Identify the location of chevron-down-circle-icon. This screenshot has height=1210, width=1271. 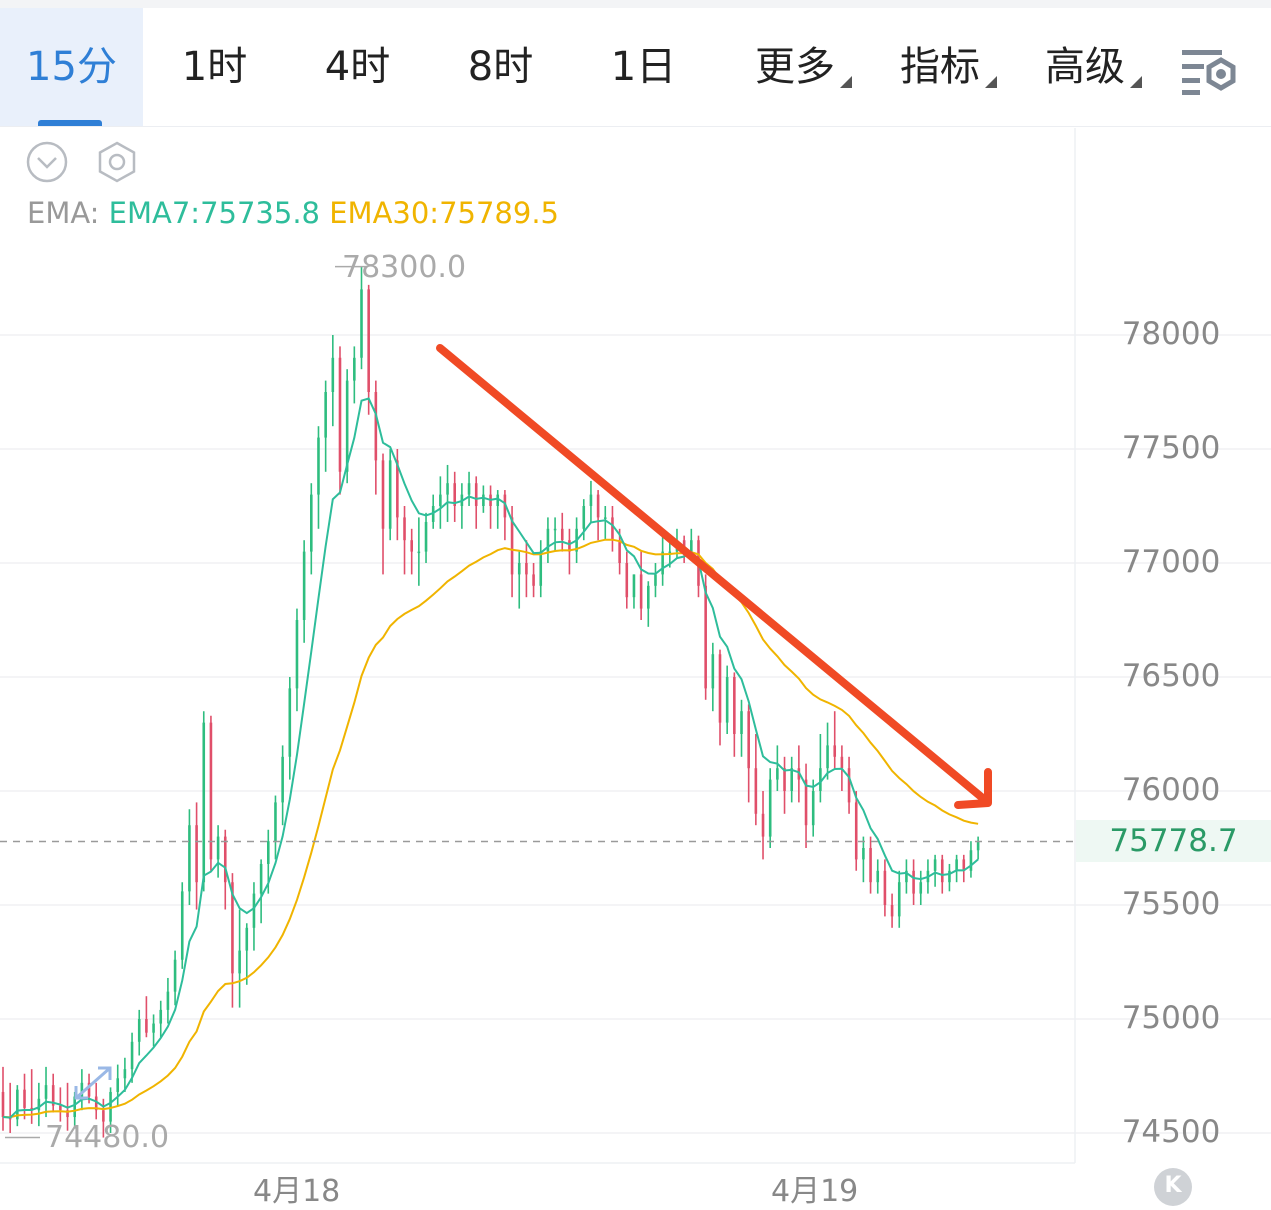
(47, 162).